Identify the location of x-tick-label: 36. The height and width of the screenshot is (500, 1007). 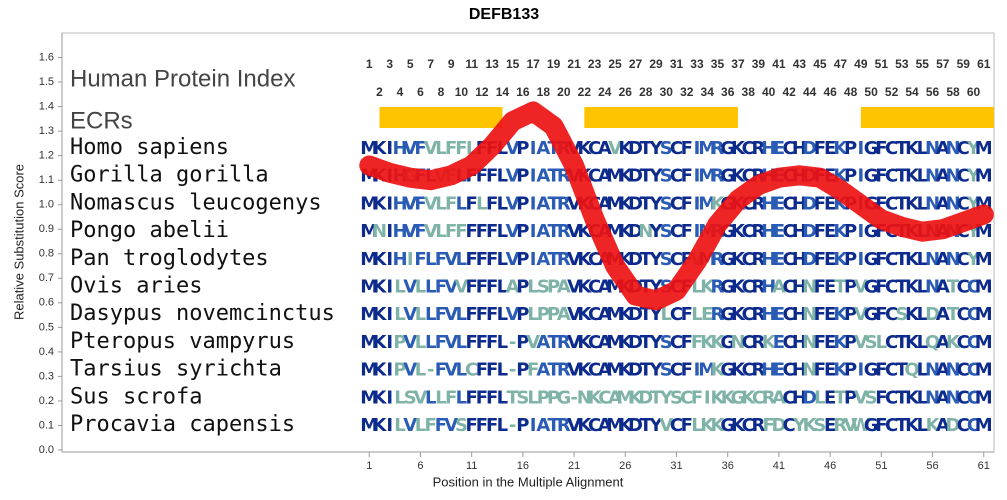
(728, 466).